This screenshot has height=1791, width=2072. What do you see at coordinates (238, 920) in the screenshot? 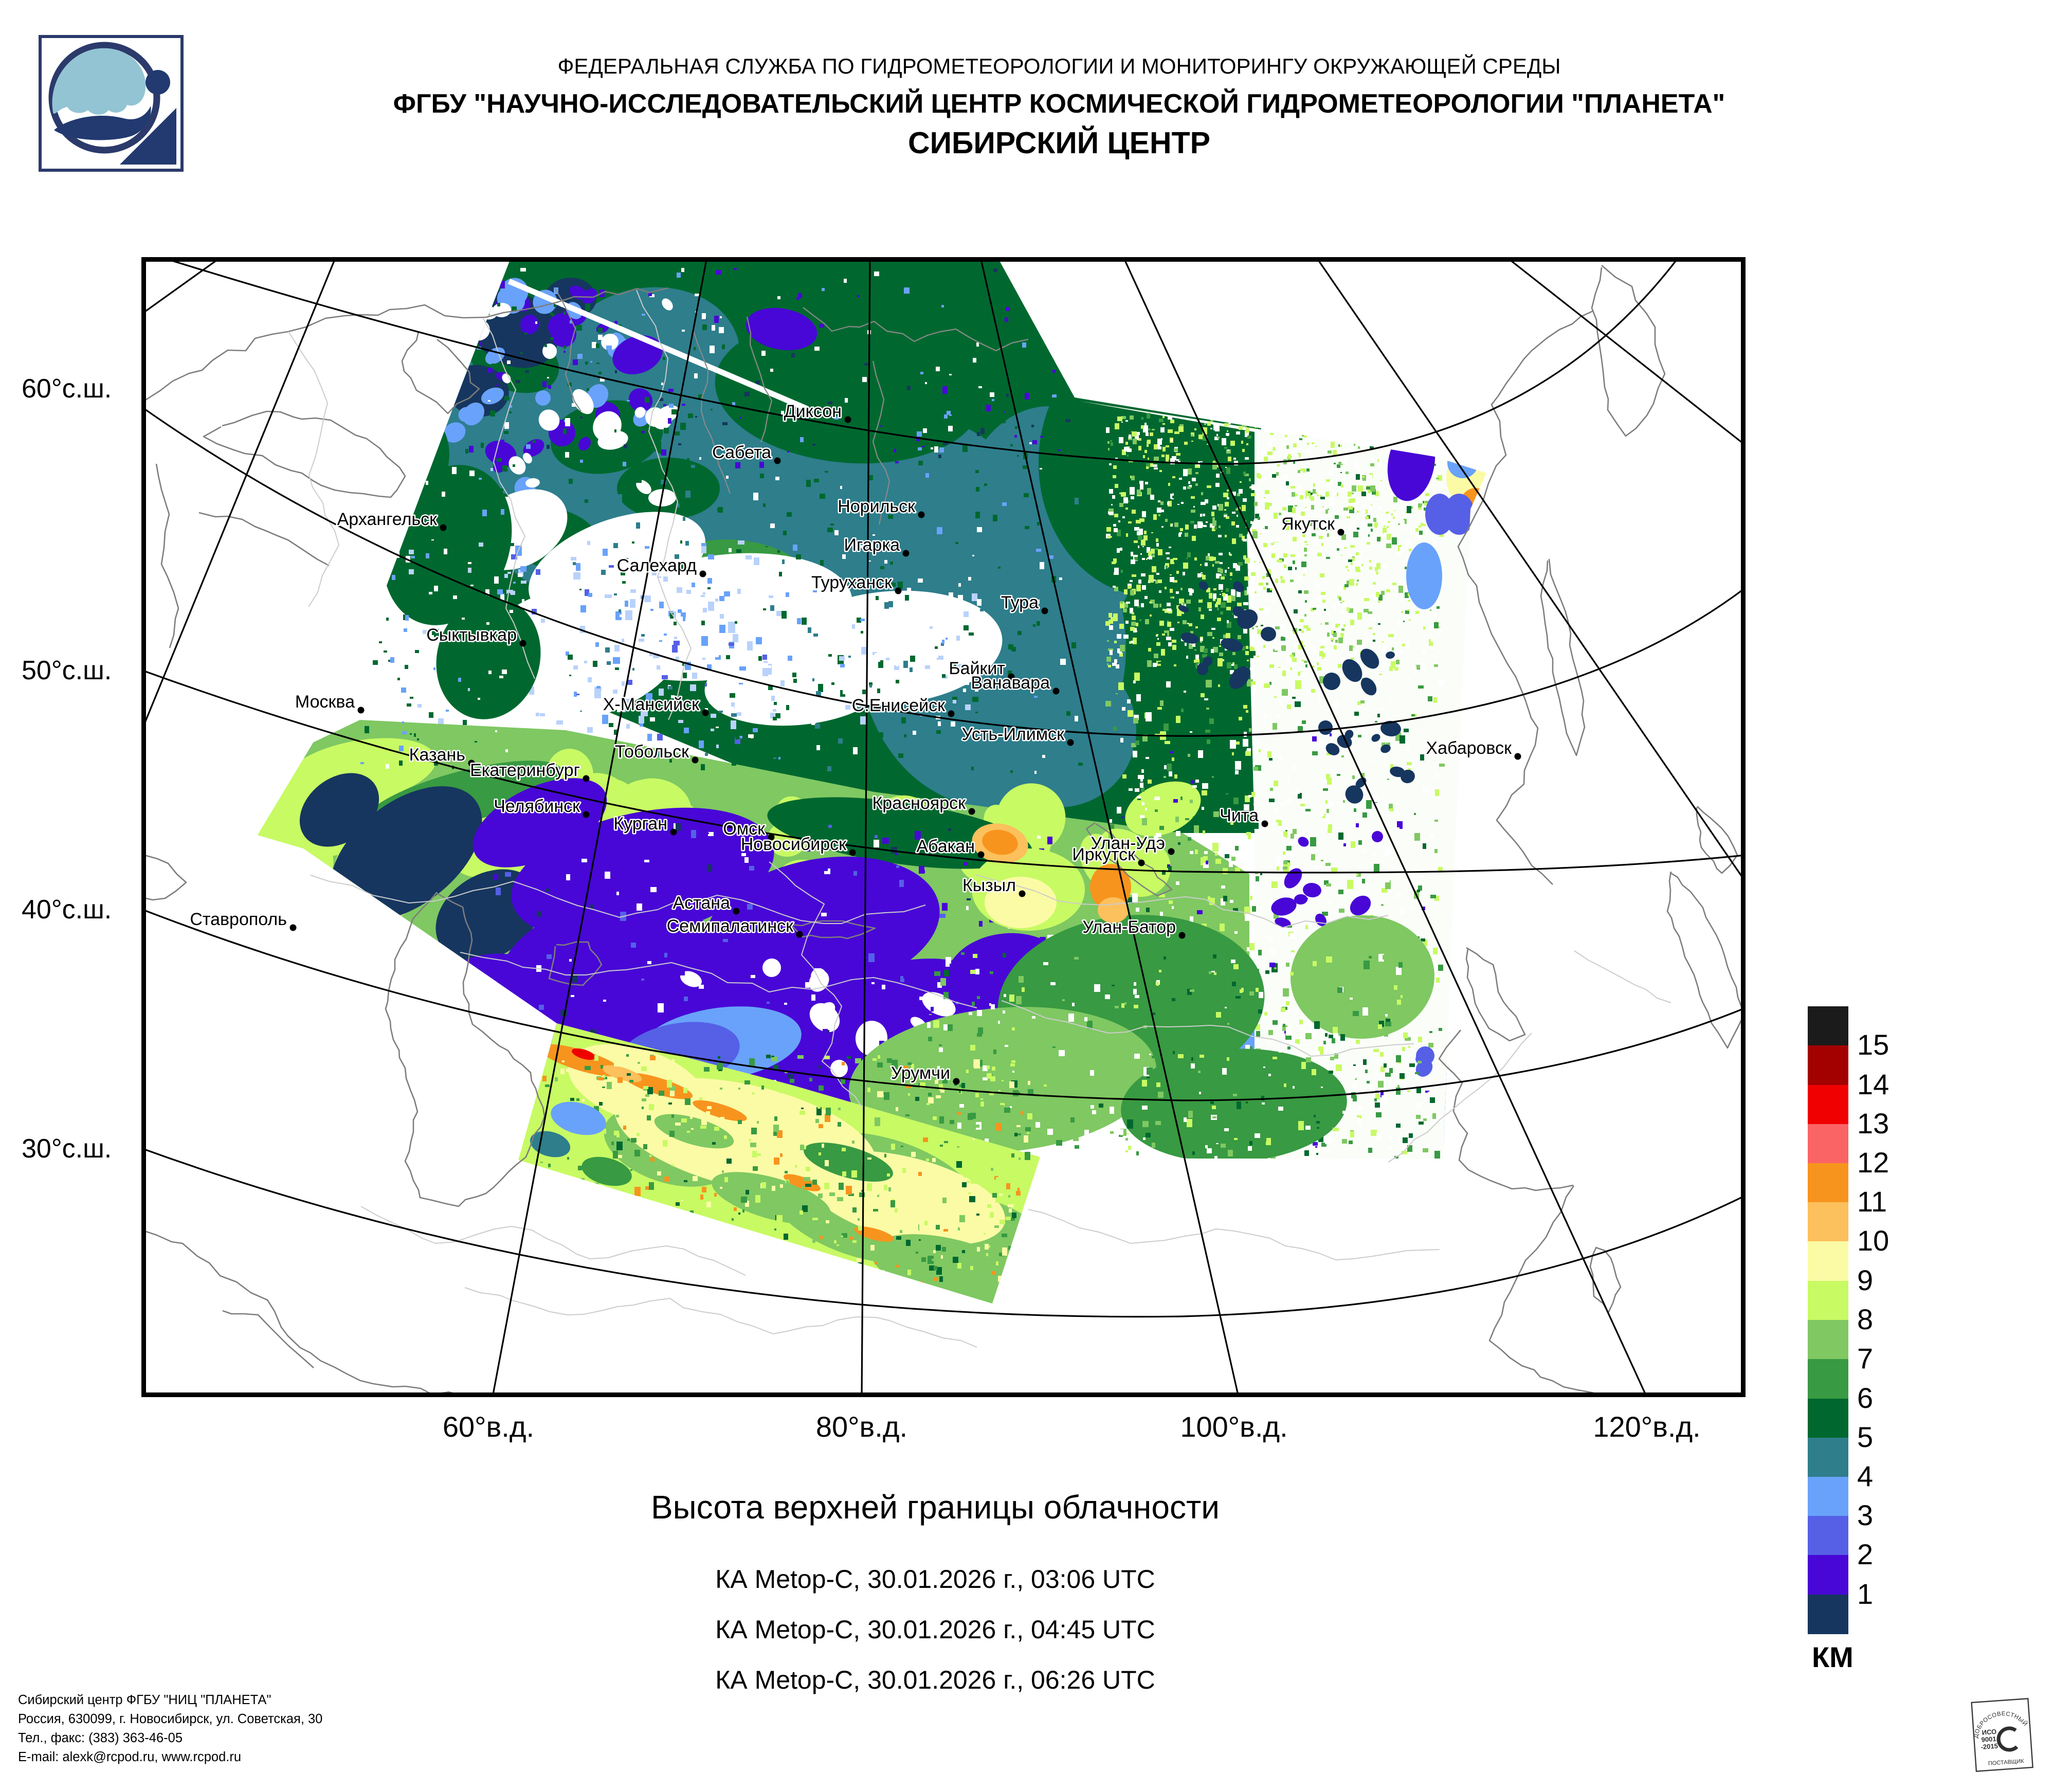
I see `svg-text: Ставрополь` at bounding box center [238, 920].